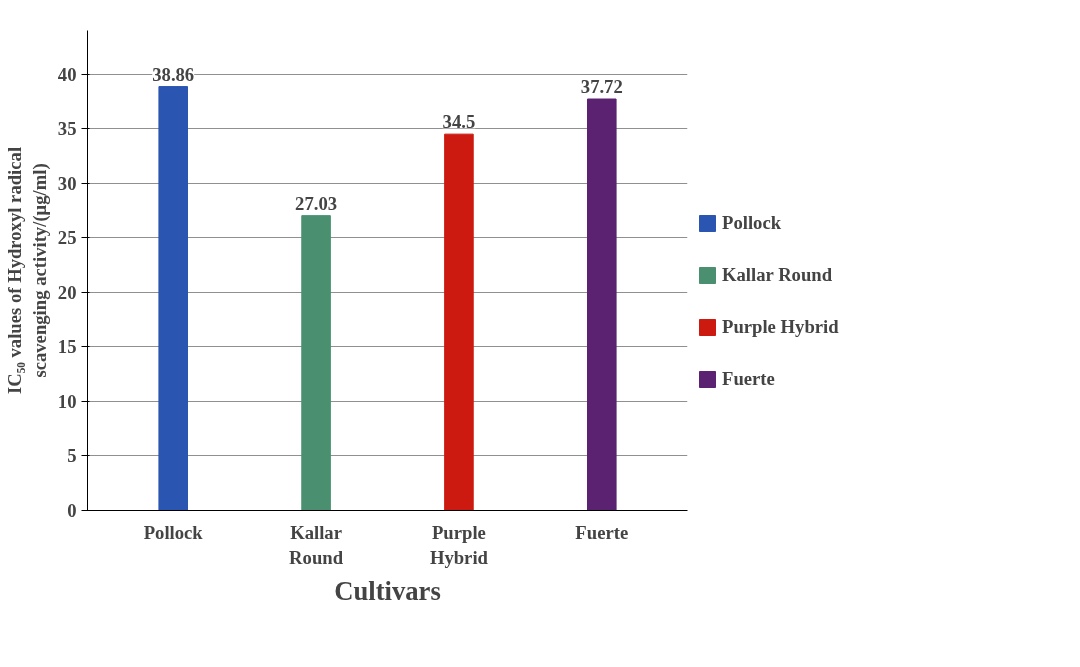 The height and width of the screenshot is (667, 1080). What do you see at coordinates (601, 87) in the screenshot?
I see `data-label: 37.72` at bounding box center [601, 87].